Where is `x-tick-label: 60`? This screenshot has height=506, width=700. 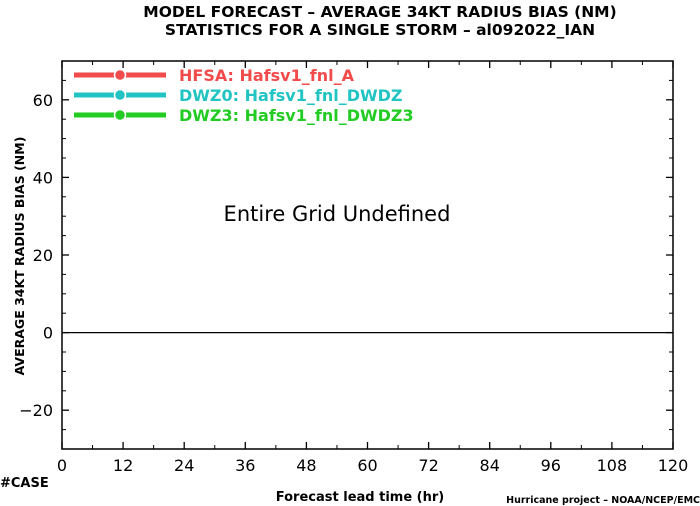 x-tick-label: 60 is located at coordinates (367, 465).